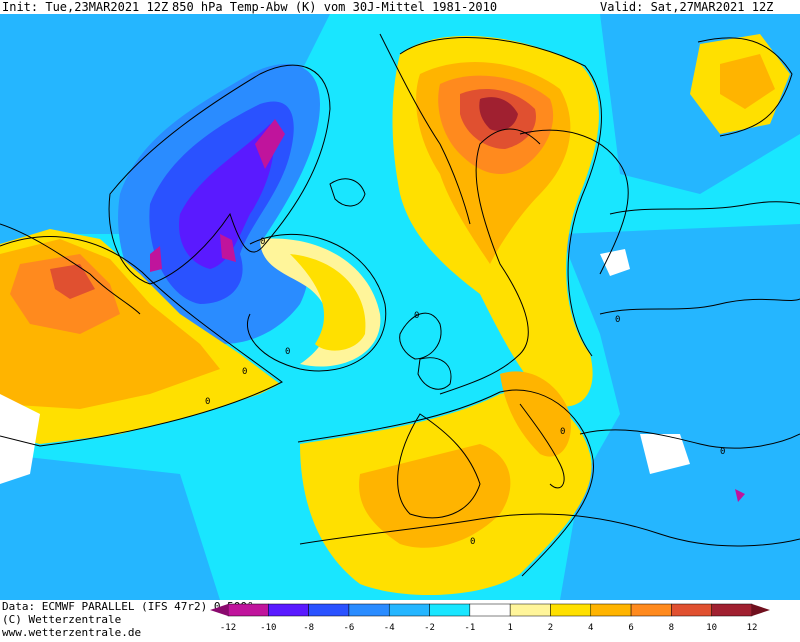 The height and width of the screenshot is (642, 800). What do you see at coordinates (85, 7) in the screenshot?
I see `init-time-label: Init: Tue,23MAR2021 12Z` at bounding box center [85, 7].